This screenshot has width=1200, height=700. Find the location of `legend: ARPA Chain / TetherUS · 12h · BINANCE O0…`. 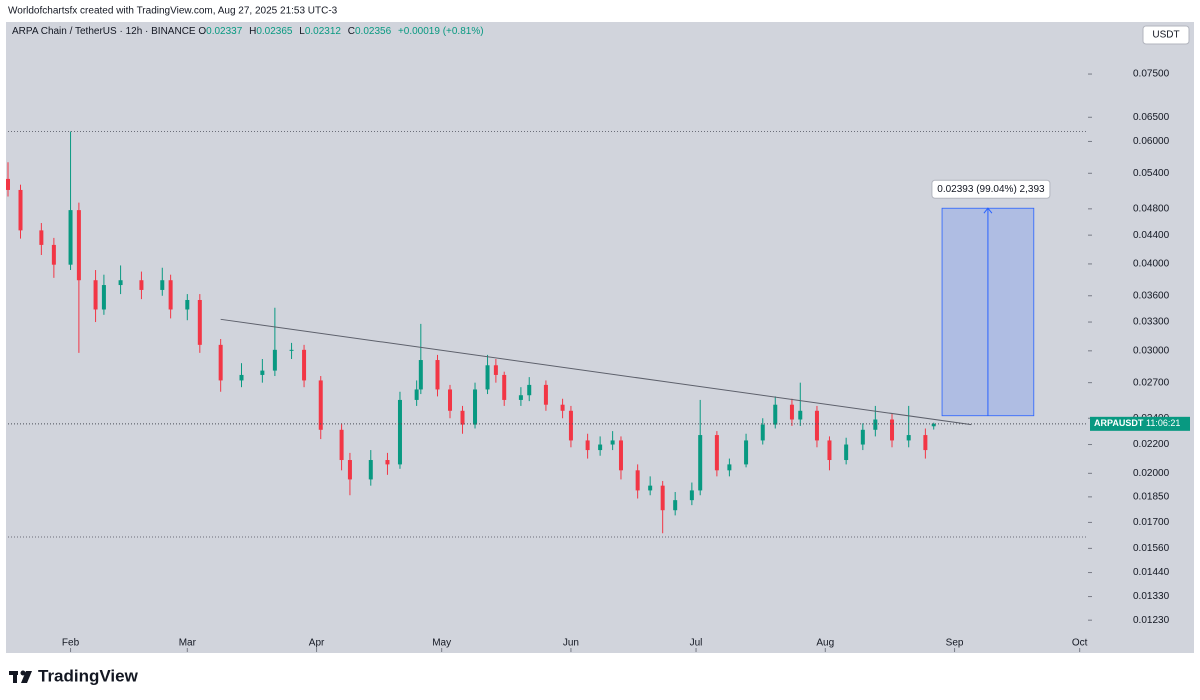

legend: ARPA Chain / TetherUS · 12h · BINANCE O0… is located at coordinates (250, 31).